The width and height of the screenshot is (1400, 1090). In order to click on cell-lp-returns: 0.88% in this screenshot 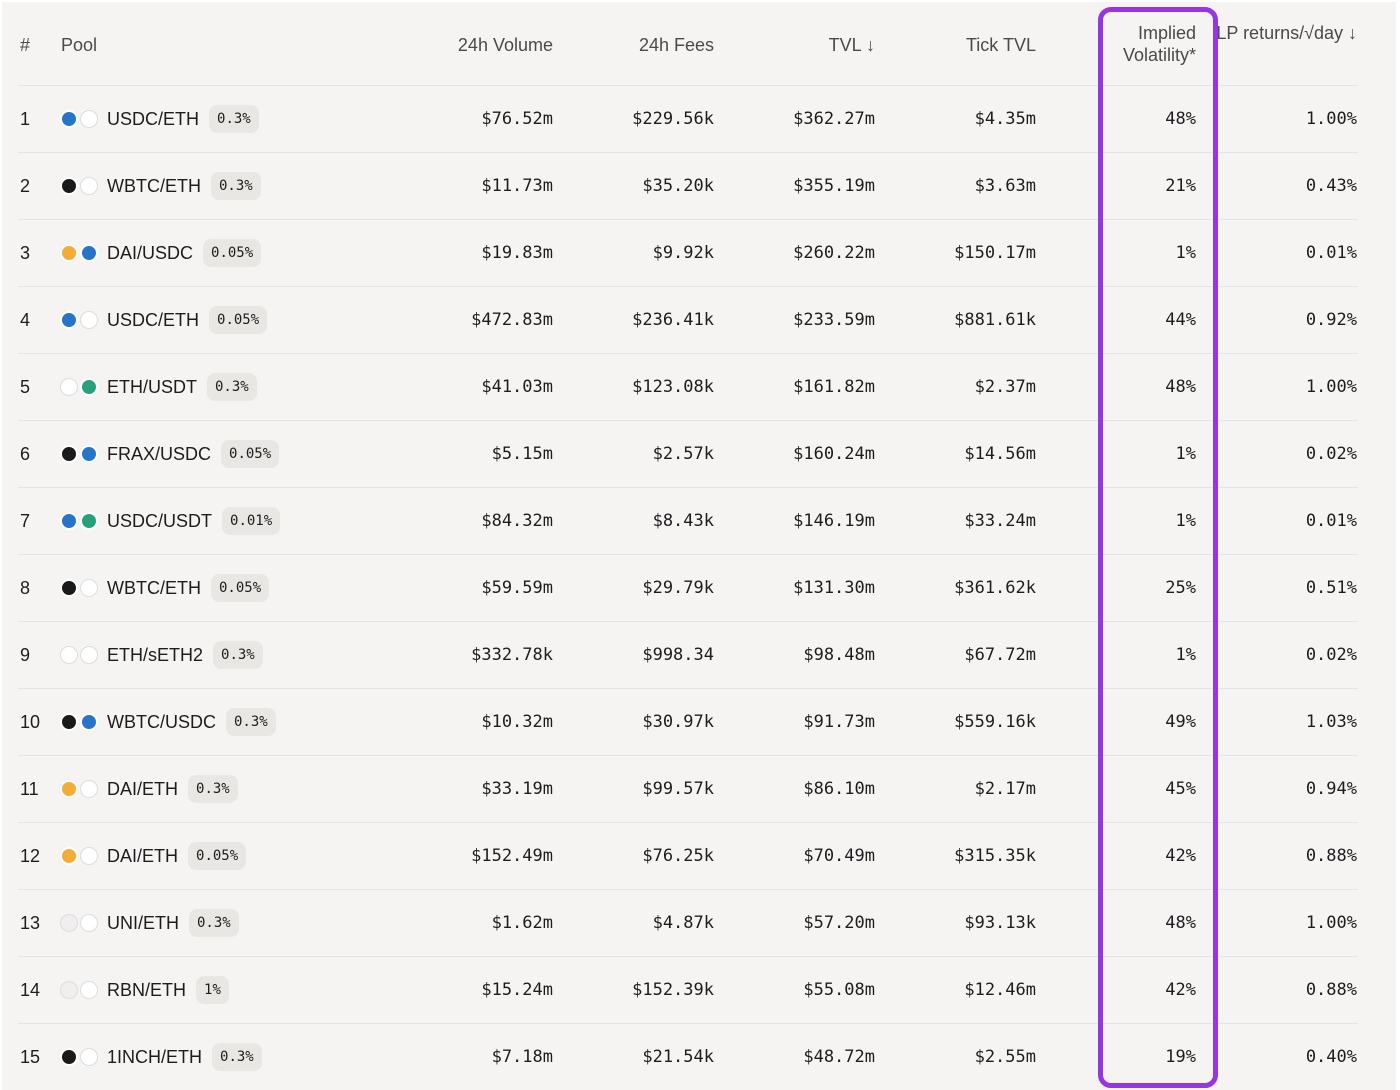, I will do `click(1331, 990)`.